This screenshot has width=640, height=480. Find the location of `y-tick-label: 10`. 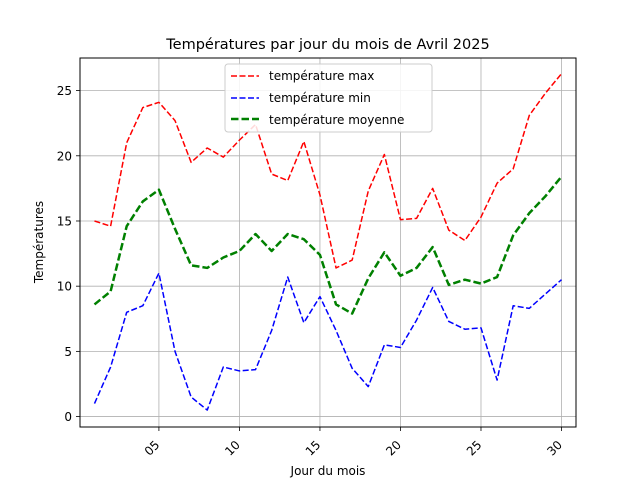

y-tick-label: 10 is located at coordinates (64, 287).